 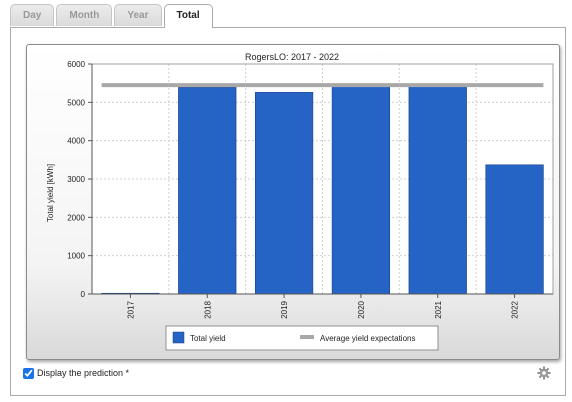 What do you see at coordinates (50, 193) in the screenshot?
I see `y-axis-label: Total yield [kWh]` at bounding box center [50, 193].